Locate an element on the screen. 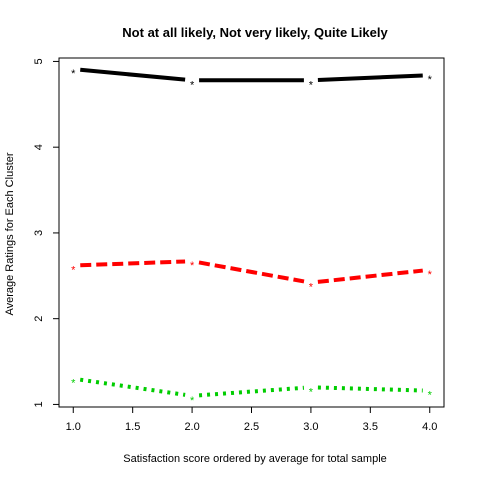  x-tick-label: 1.5 is located at coordinates (132, 427).